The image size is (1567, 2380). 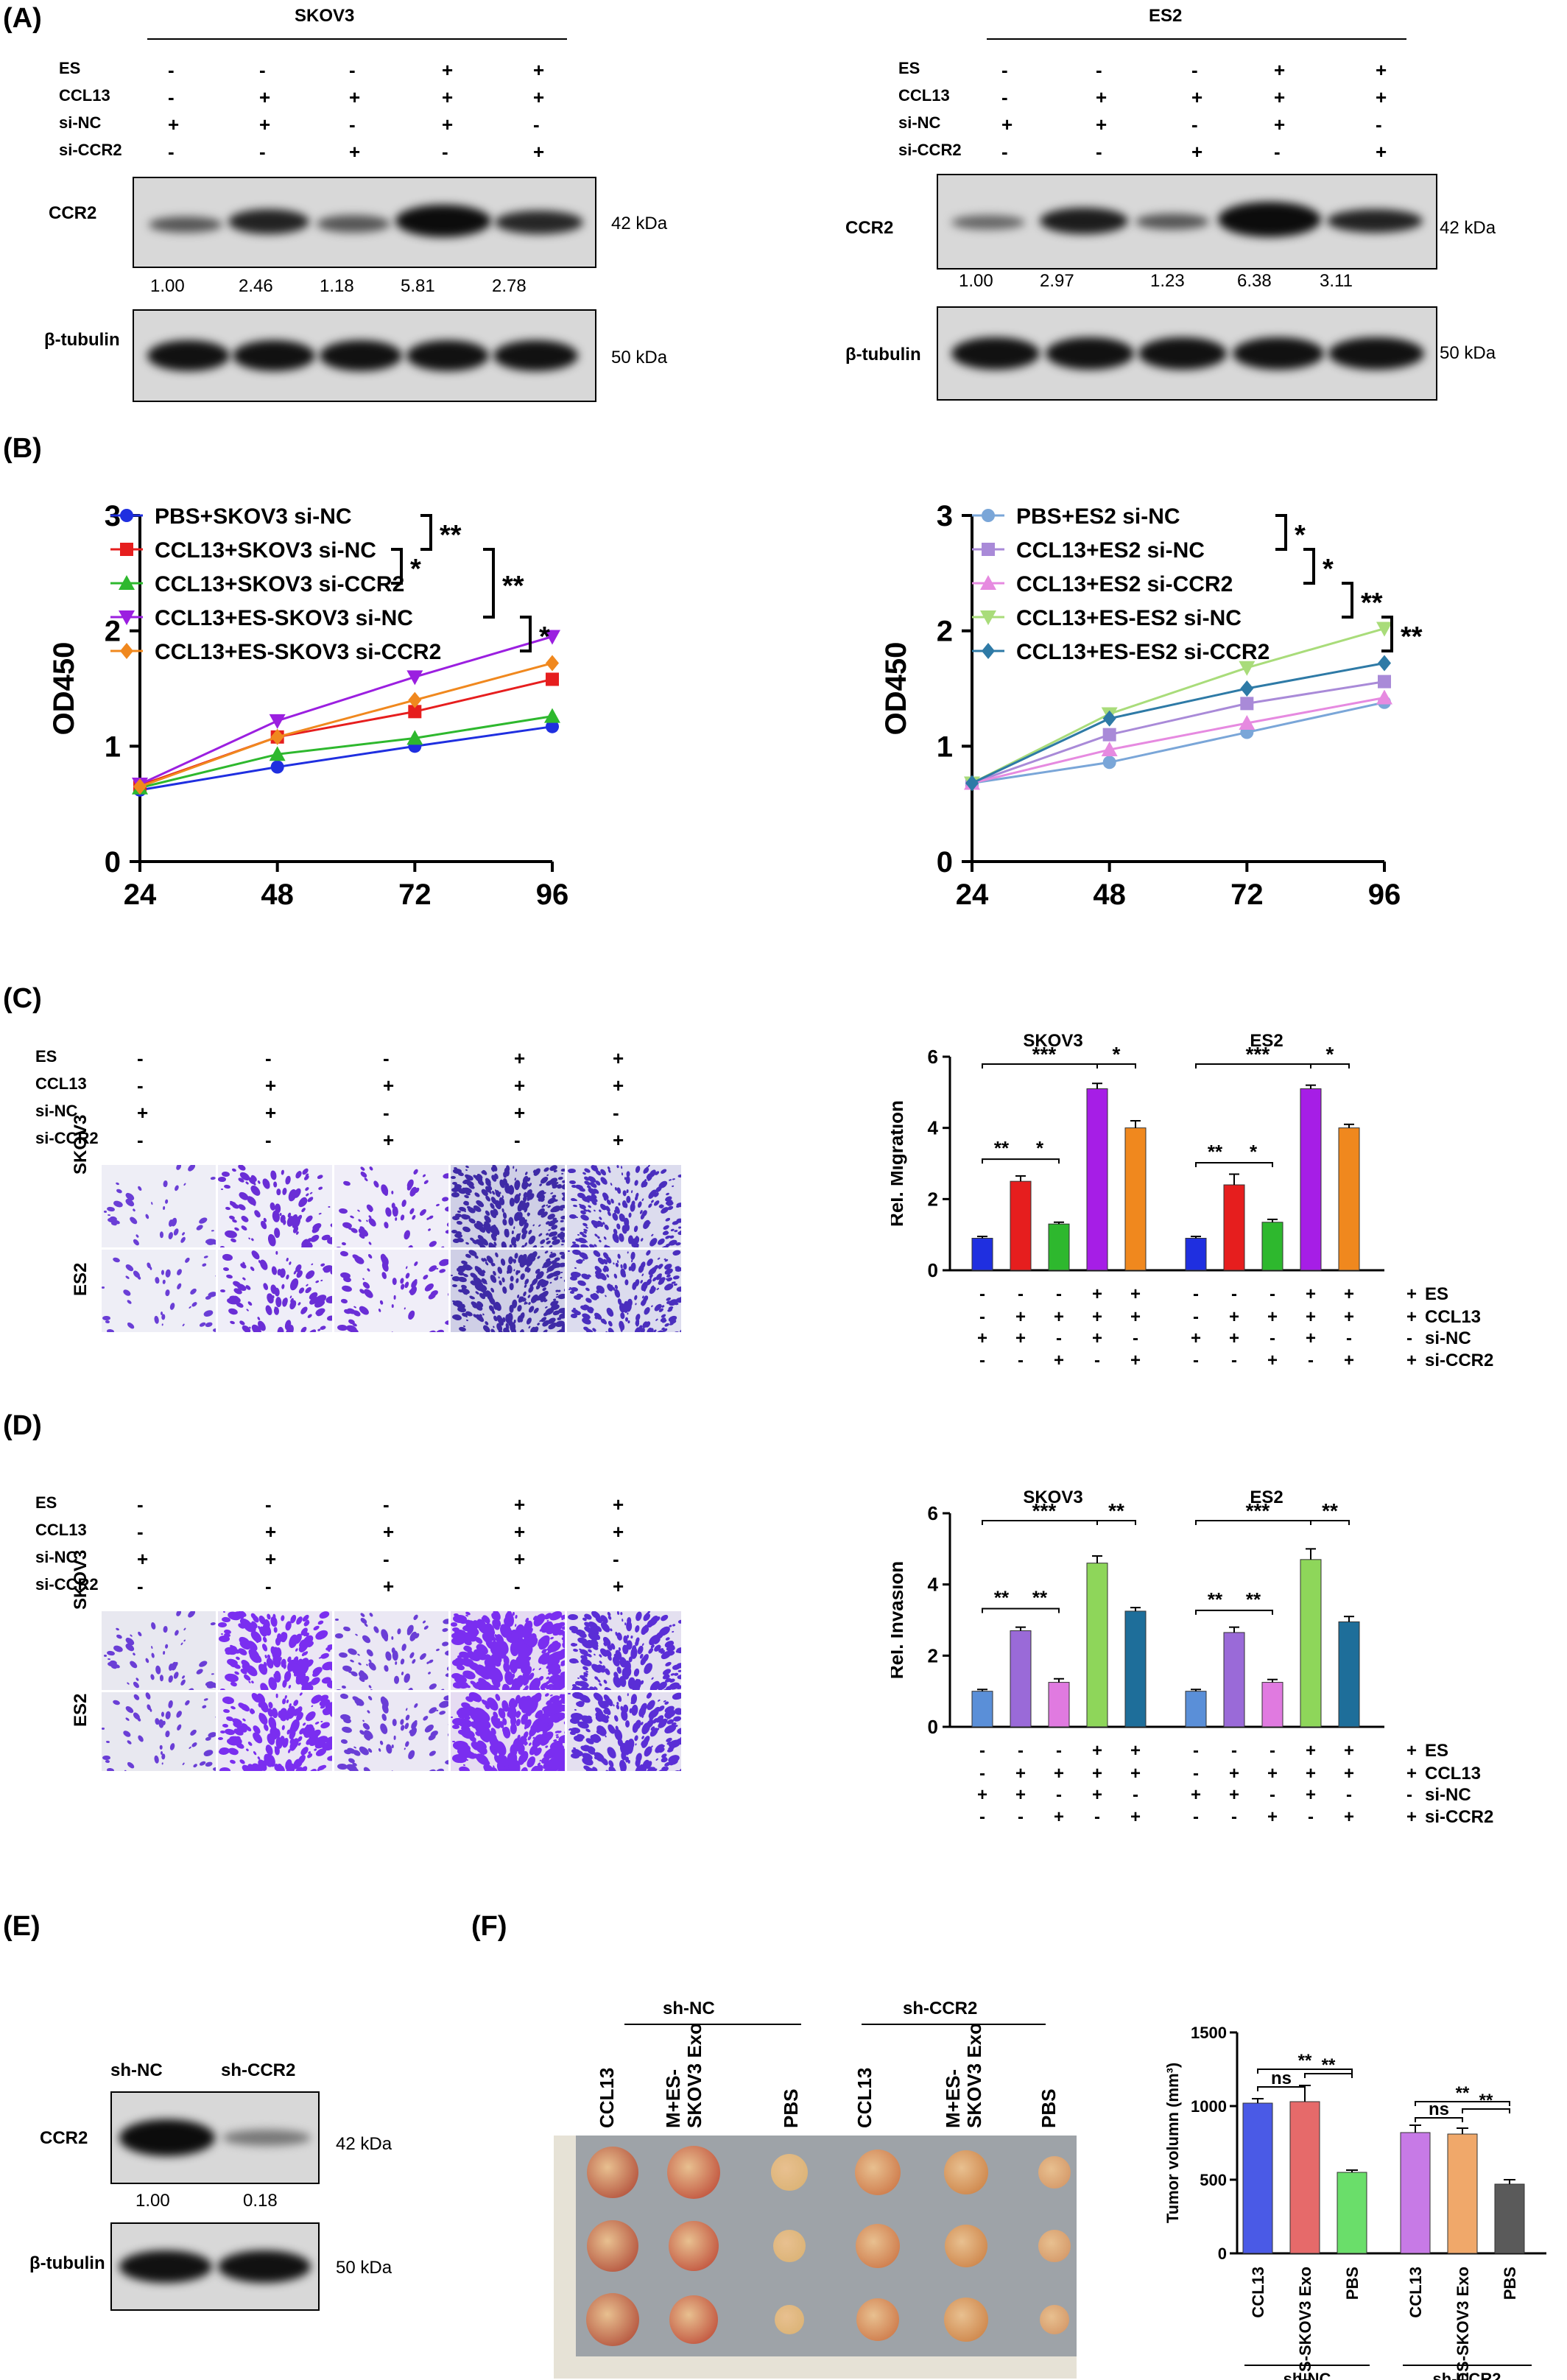 I want to click on sig-mark: *, so click(x=1300, y=535).